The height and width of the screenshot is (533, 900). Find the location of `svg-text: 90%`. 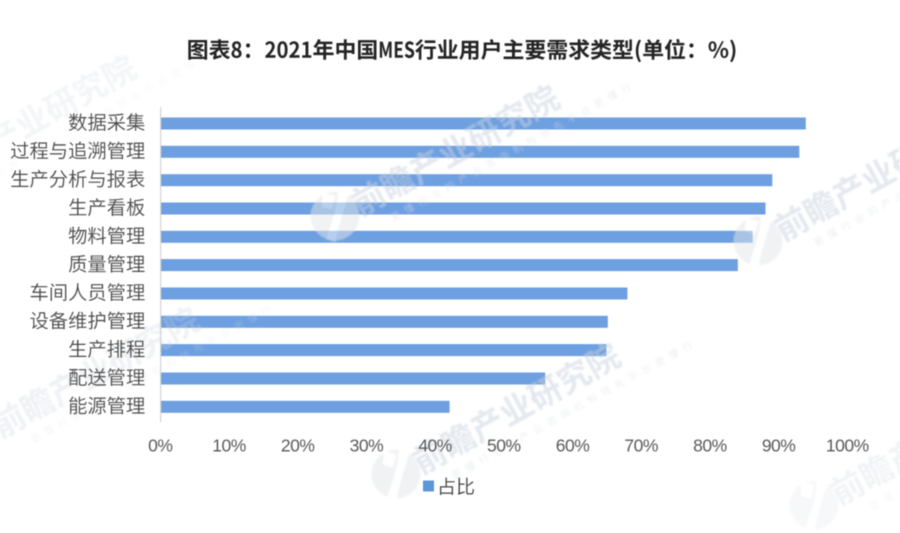

svg-text: 90% is located at coordinates (779, 445).